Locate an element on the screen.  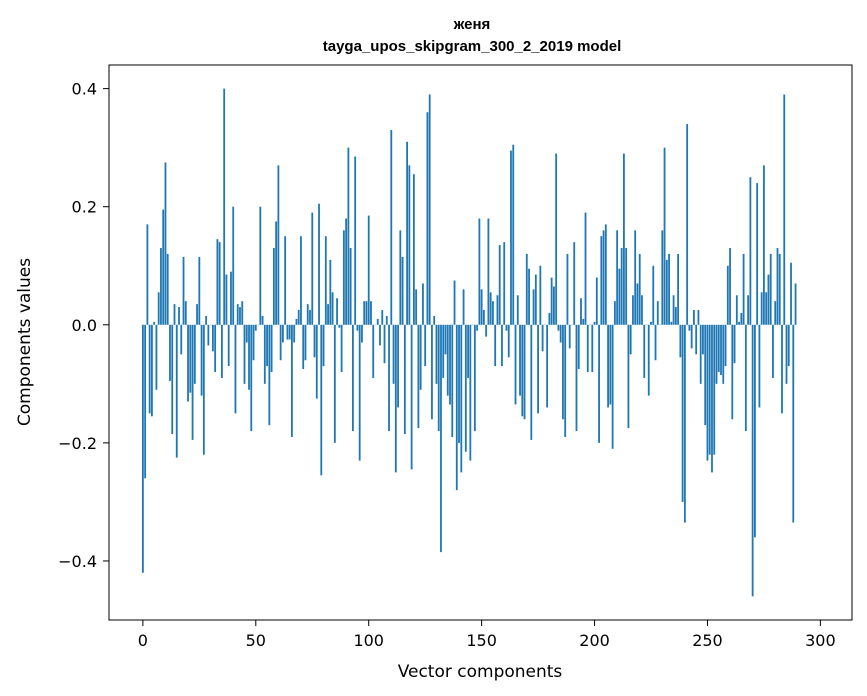
y-axis-label: Components values is located at coordinates (25, 342).